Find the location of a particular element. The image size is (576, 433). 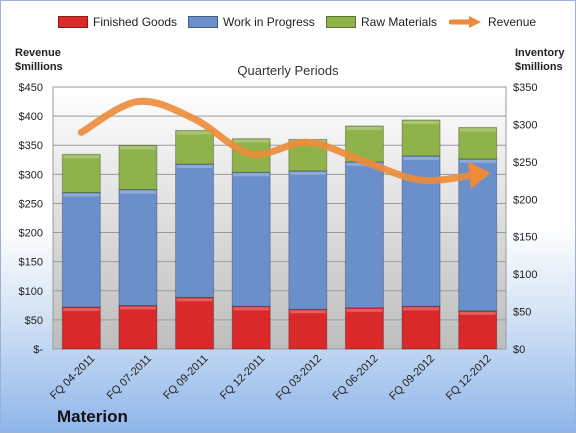

x-tick-label: FQ 12-2011 is located at coordinates (242, 377).